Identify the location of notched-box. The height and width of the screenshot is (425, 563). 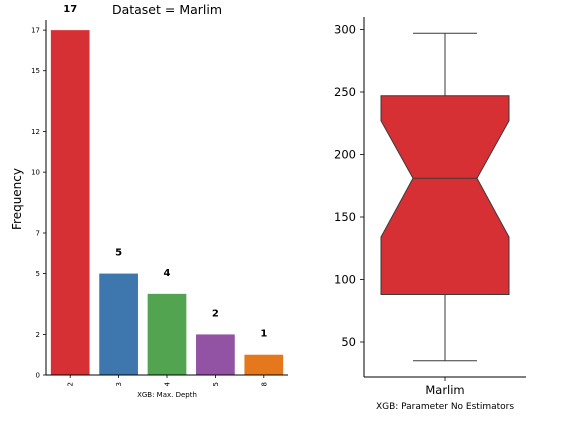
(445, 195).